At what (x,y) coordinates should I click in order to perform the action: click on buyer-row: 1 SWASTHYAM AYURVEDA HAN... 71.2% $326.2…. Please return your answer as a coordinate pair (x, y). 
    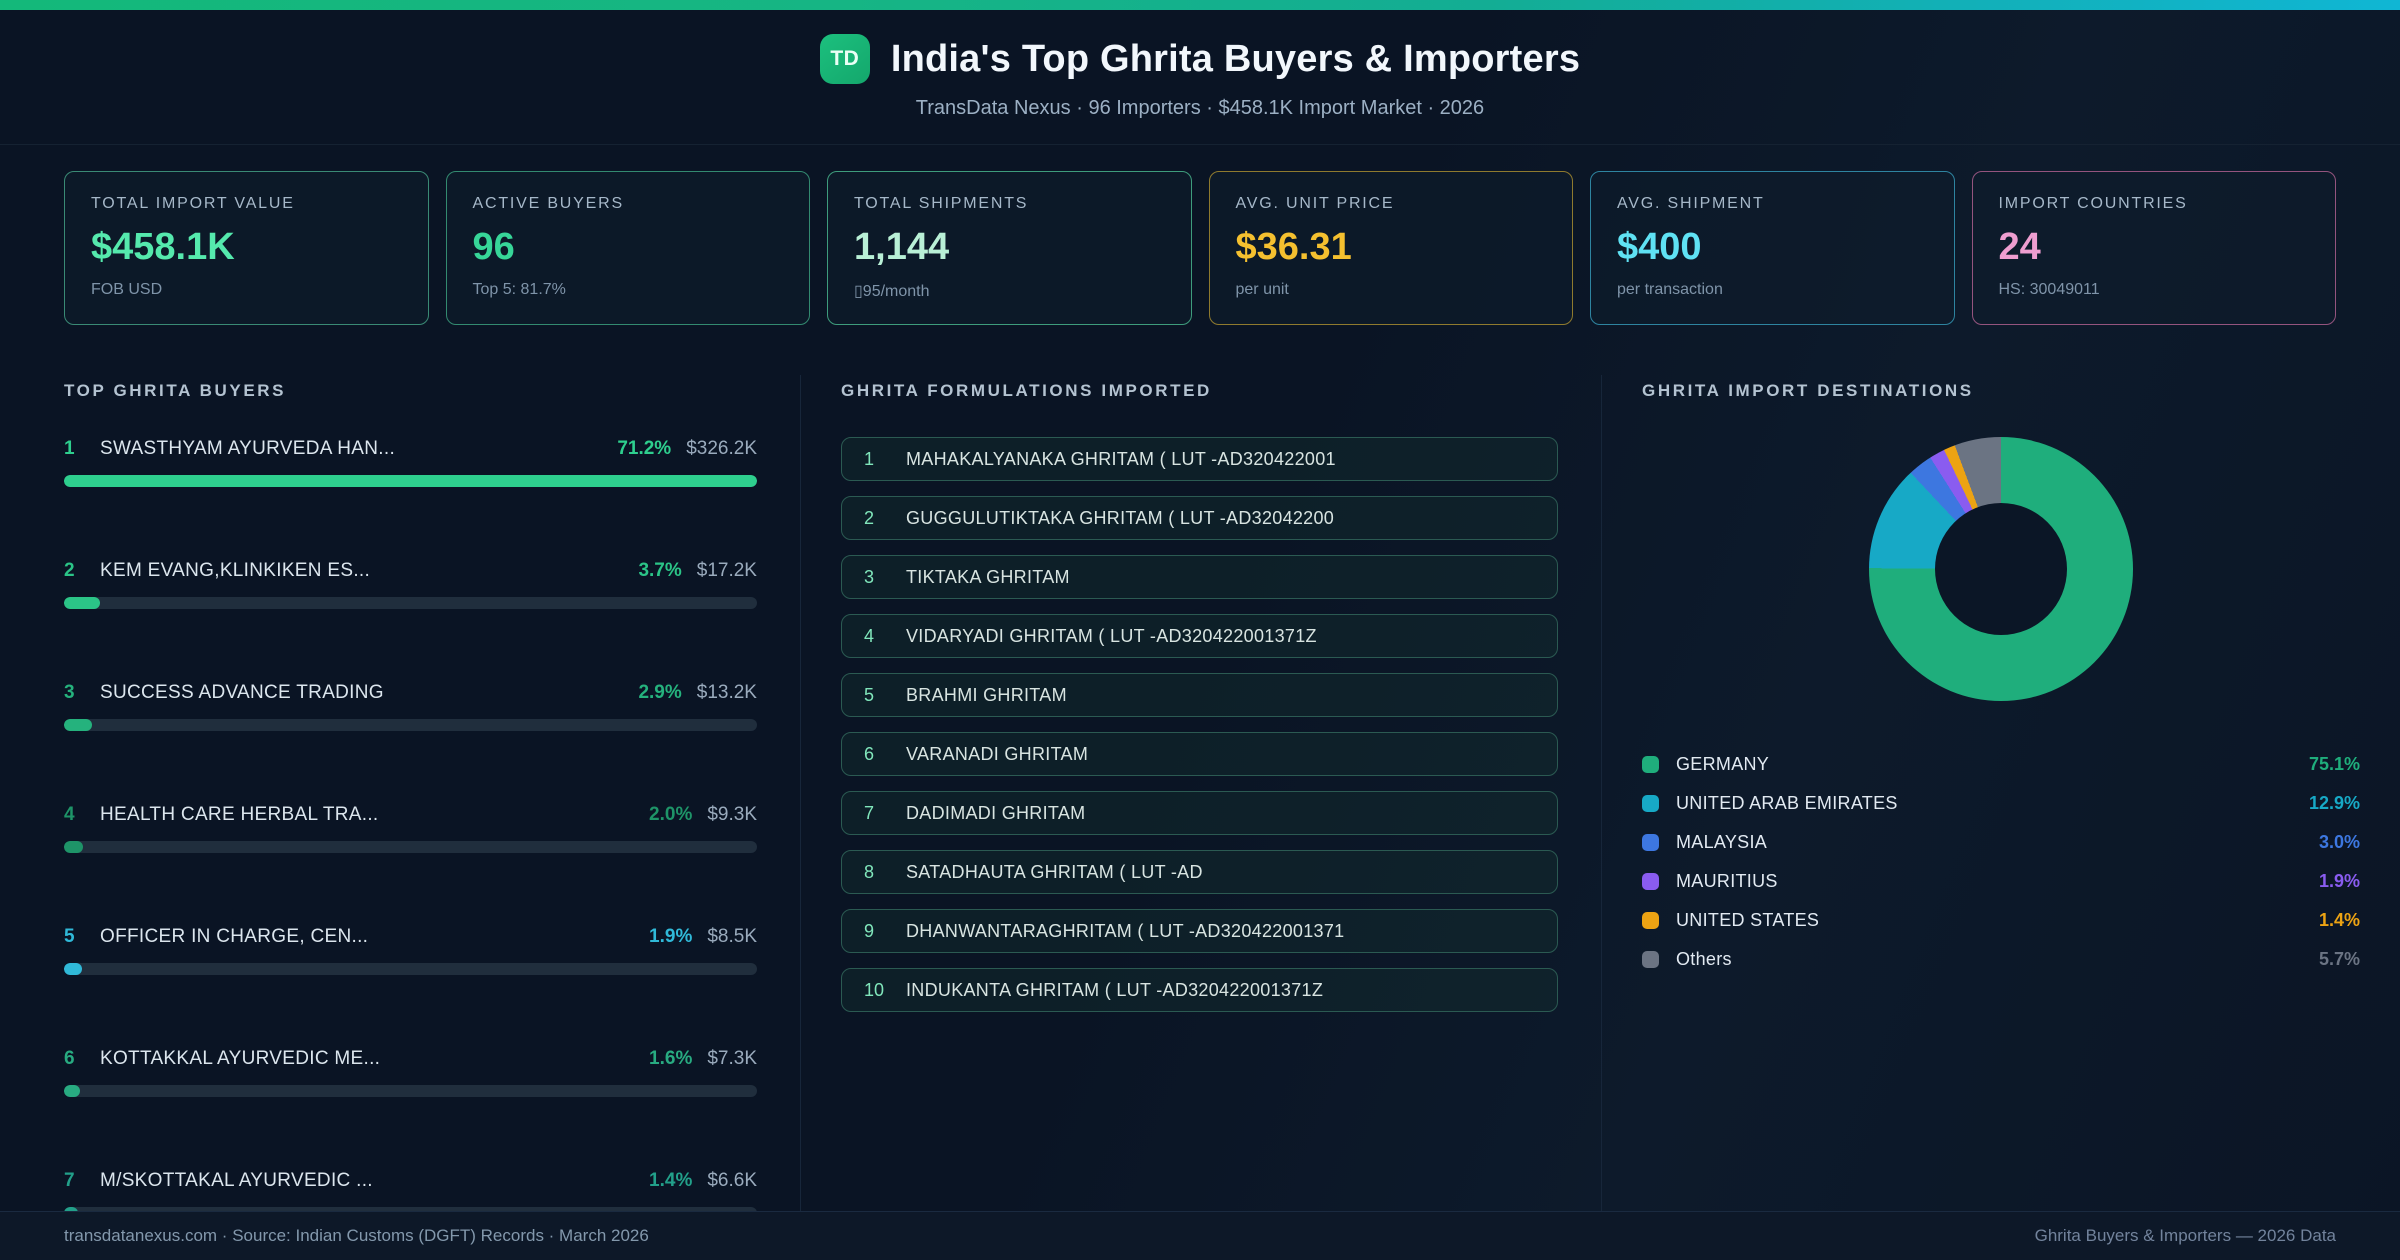
    Looking at the image, I should click on (410, 462).